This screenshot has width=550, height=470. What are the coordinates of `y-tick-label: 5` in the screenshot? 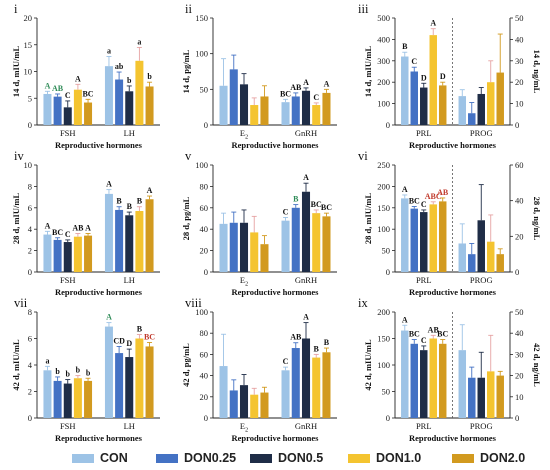 It's located at (30, 98).